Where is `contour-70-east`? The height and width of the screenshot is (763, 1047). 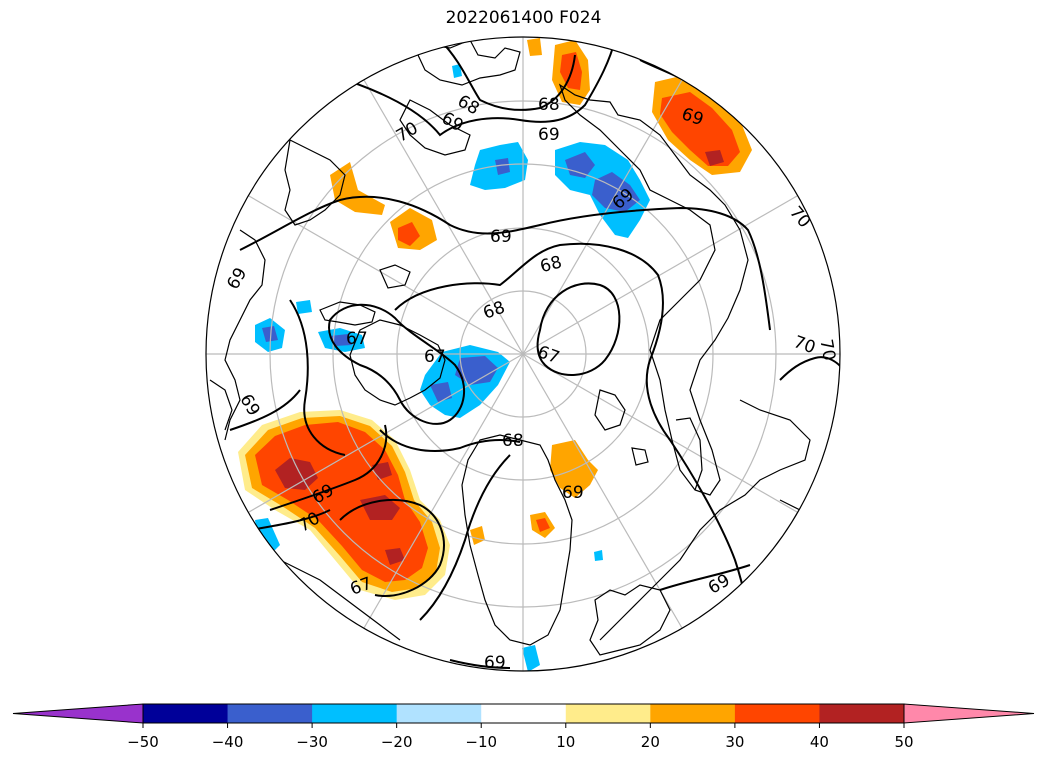
contour-70-east is located at coordinates (809, 368).